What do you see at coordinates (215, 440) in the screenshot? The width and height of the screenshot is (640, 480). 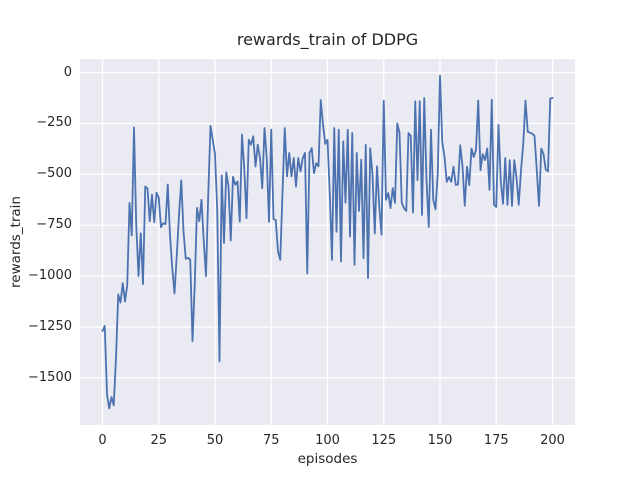 I see `x-tick-label: 50` at bounding box center [215, 440].